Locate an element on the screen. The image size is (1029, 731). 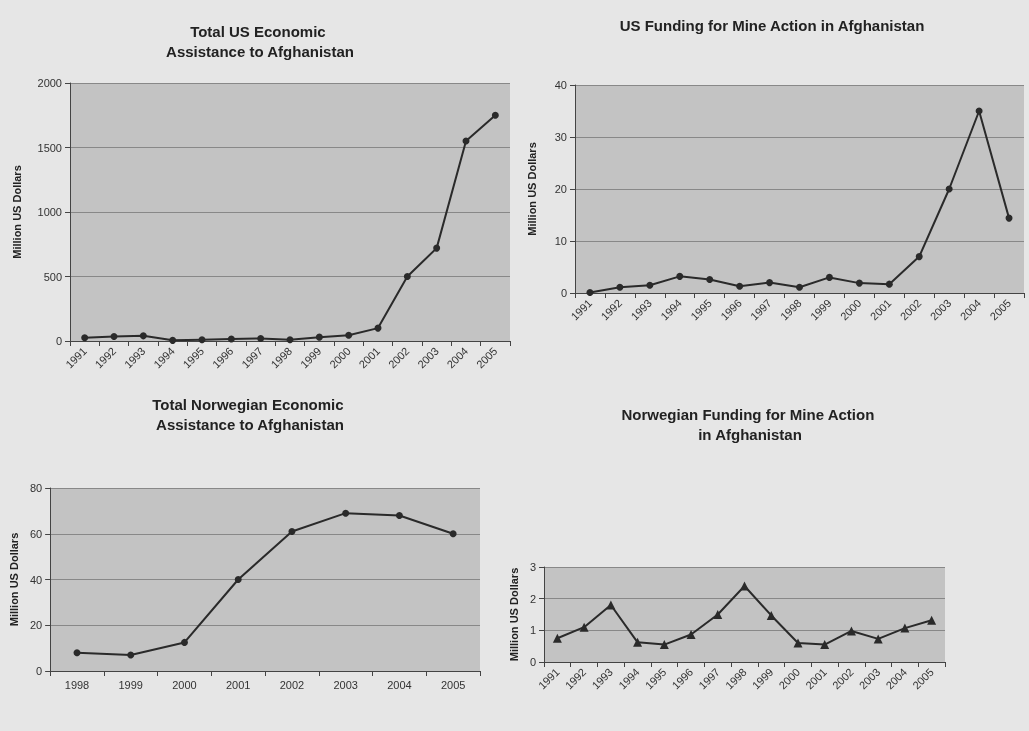
y-tick-label: 500 is located at coordinates (52, 276).